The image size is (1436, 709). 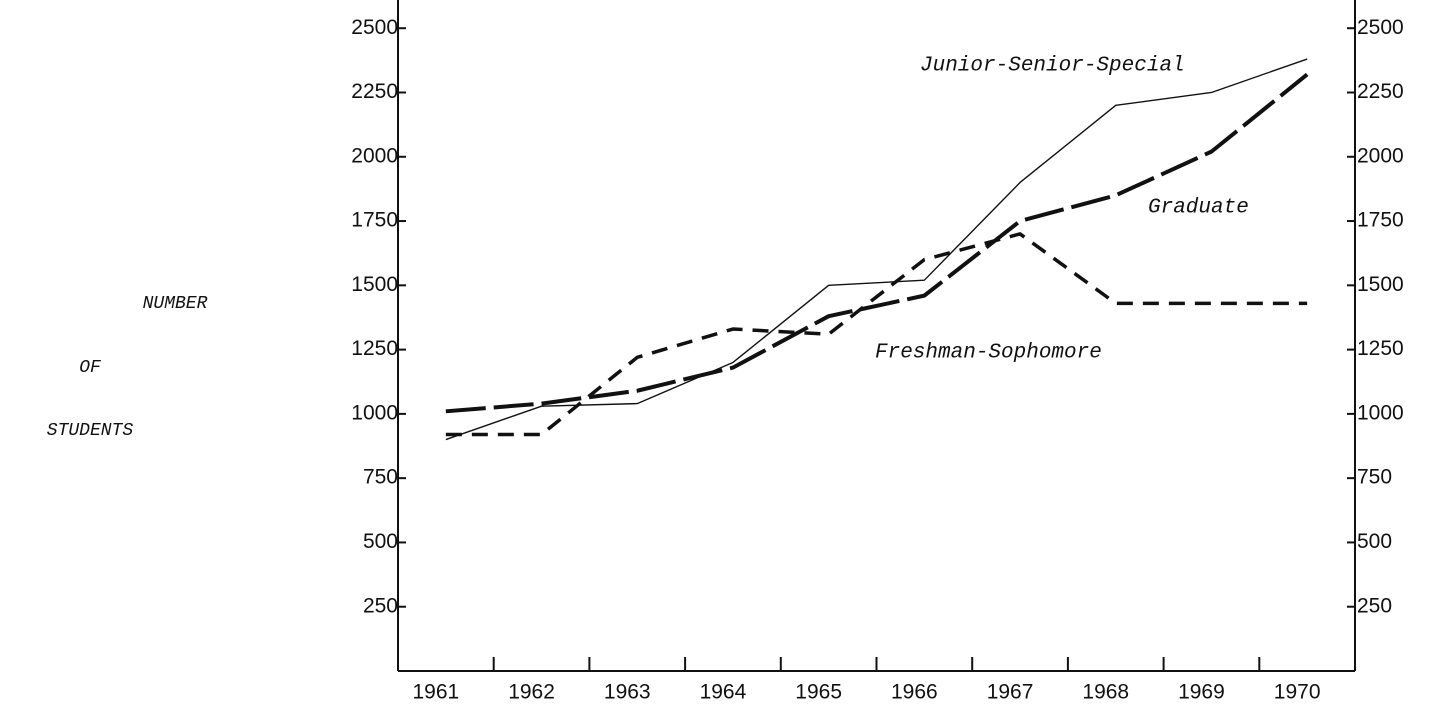 What do you see at coordinates (818, 692) in the screenshot?
I see `x-tick-label: 1965` at bounding box center [818, 692].